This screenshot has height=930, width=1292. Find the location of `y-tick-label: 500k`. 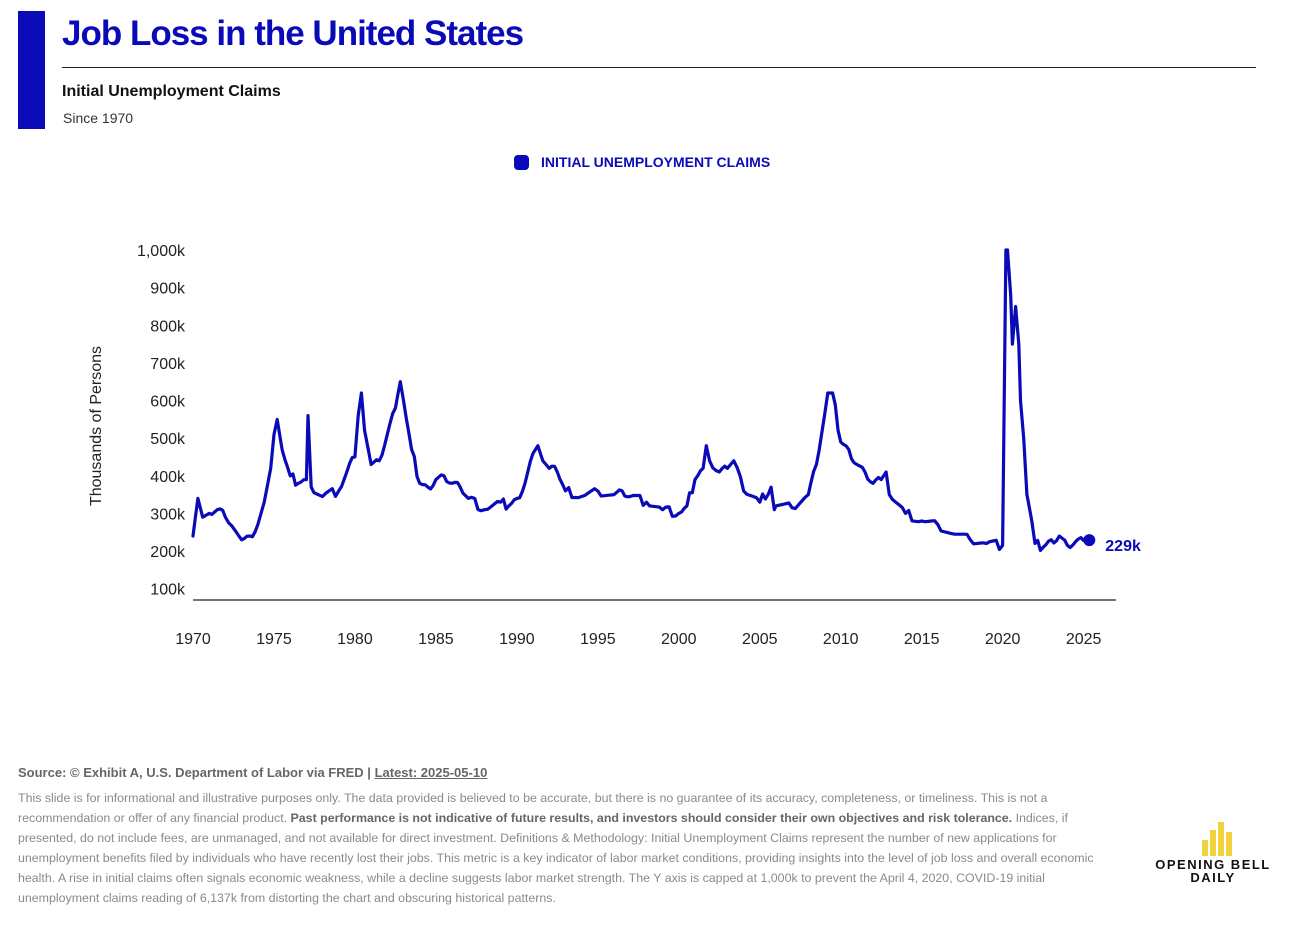

y-tick-label: 500k is located at coordinates (168, 439).